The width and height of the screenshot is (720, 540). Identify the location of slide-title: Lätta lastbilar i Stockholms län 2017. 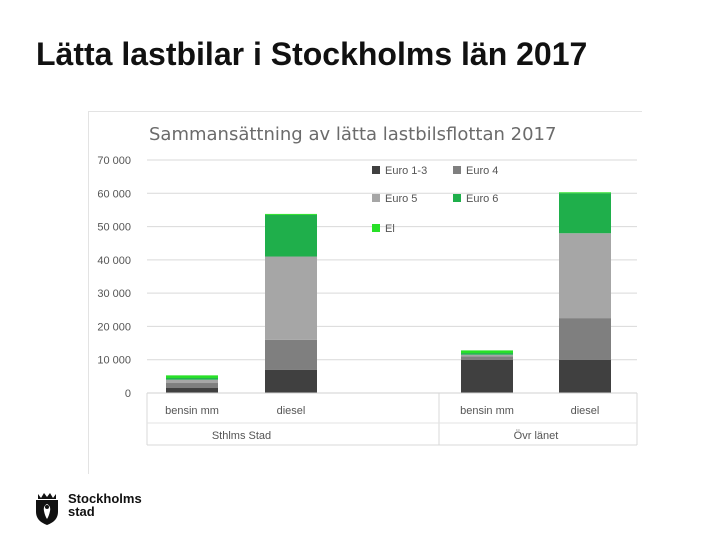
(312, 54).